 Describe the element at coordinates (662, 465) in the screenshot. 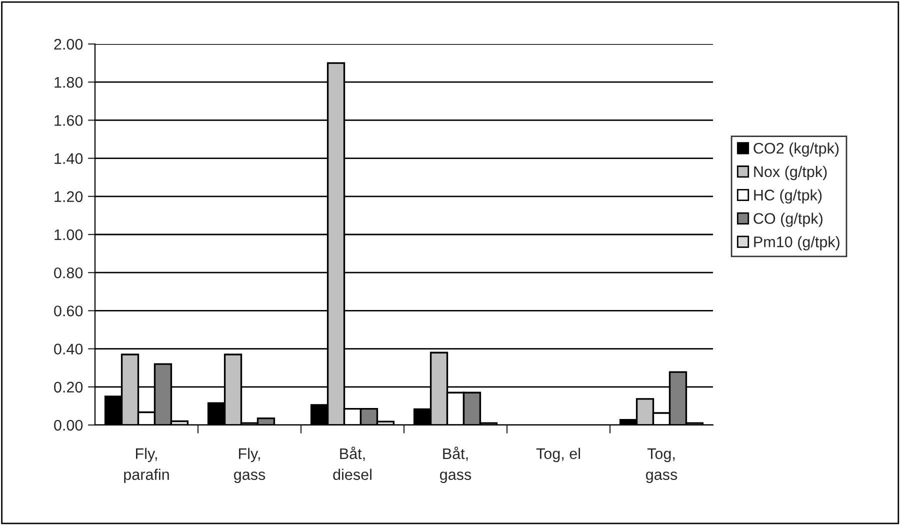

I see `x-tick-label: Tog, gass` at that location.